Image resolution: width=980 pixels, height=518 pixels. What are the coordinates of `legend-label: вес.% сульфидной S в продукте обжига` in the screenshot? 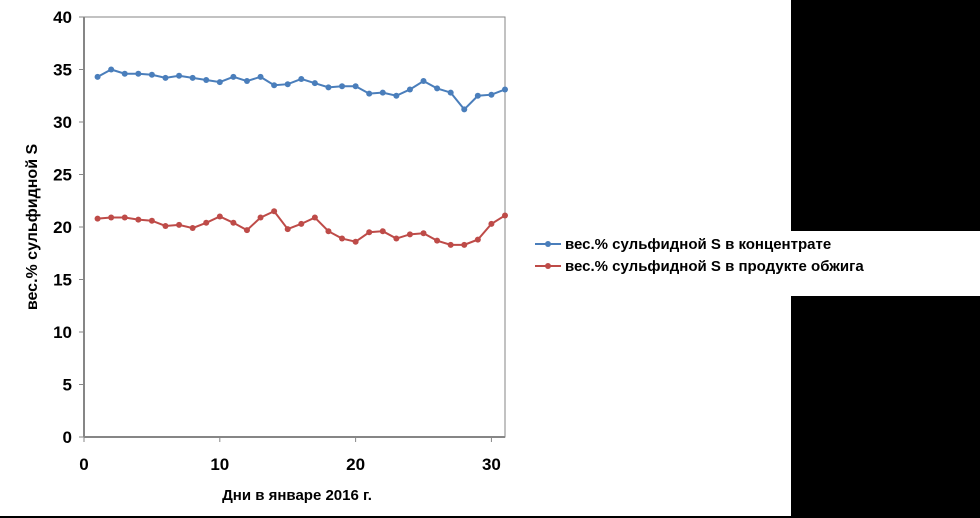 It's located at (714, 266).